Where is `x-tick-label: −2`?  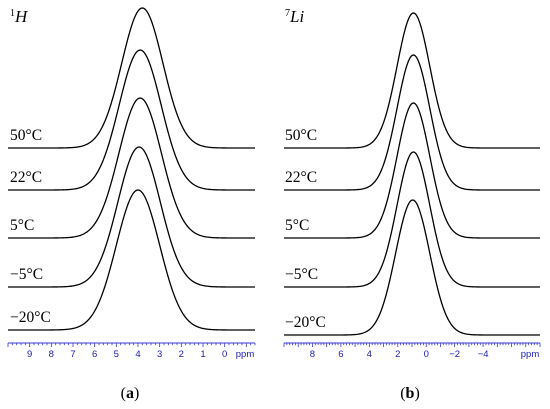 x-tick-label: −2 is located at coordinates (454, 354).